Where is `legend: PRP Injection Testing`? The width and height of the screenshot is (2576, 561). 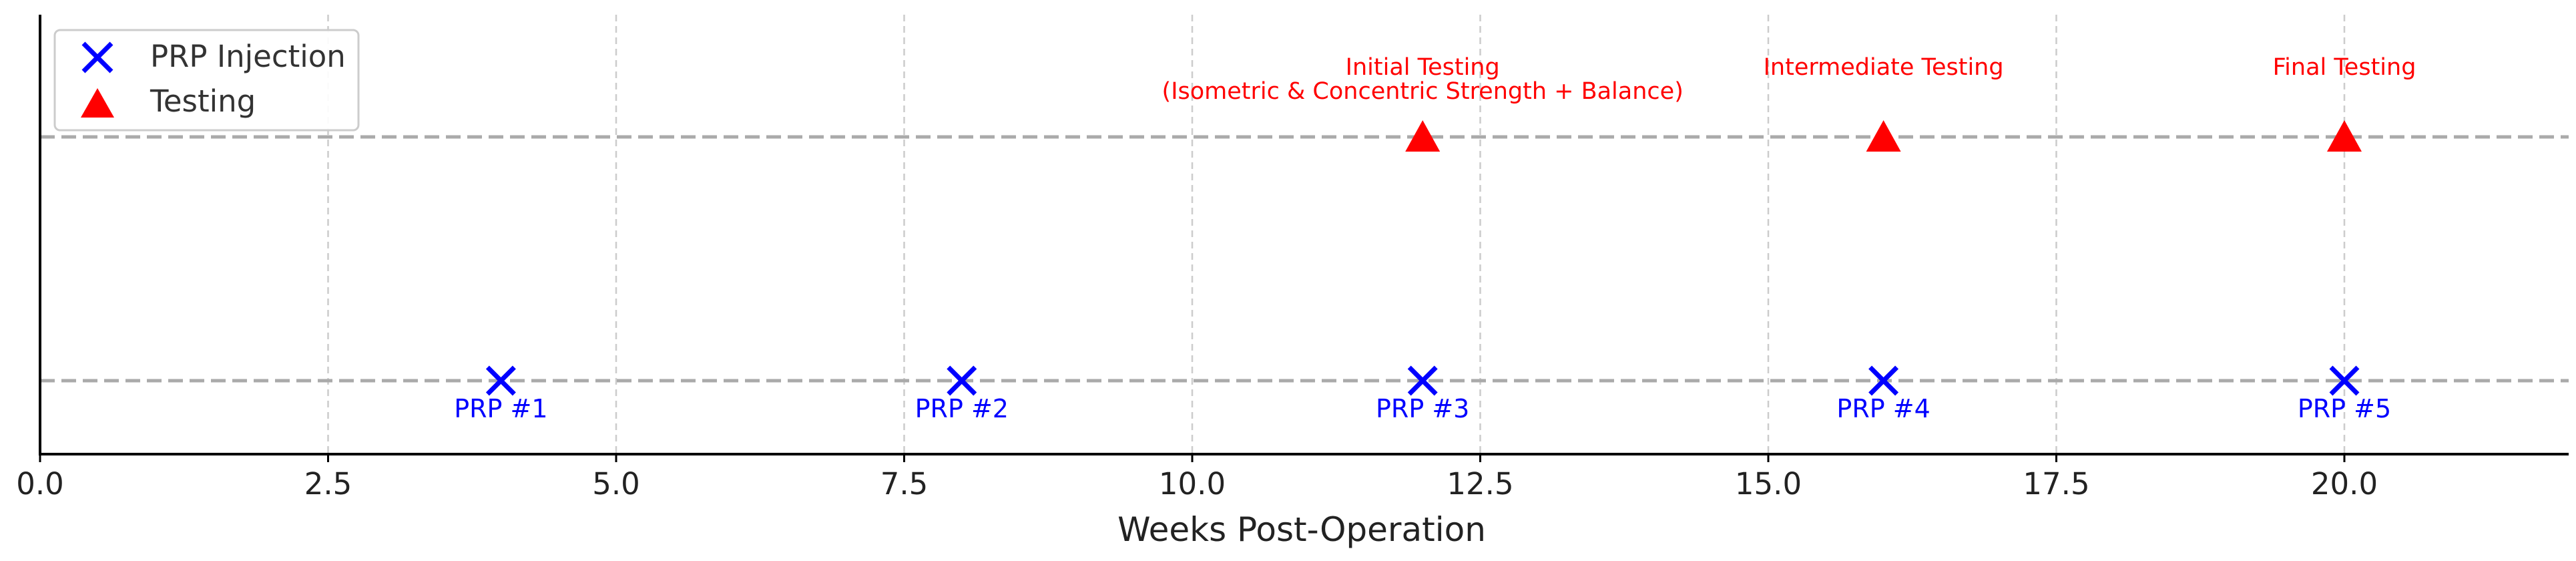 legend: PRP Injection Testing is located at coordinates (206, 80).